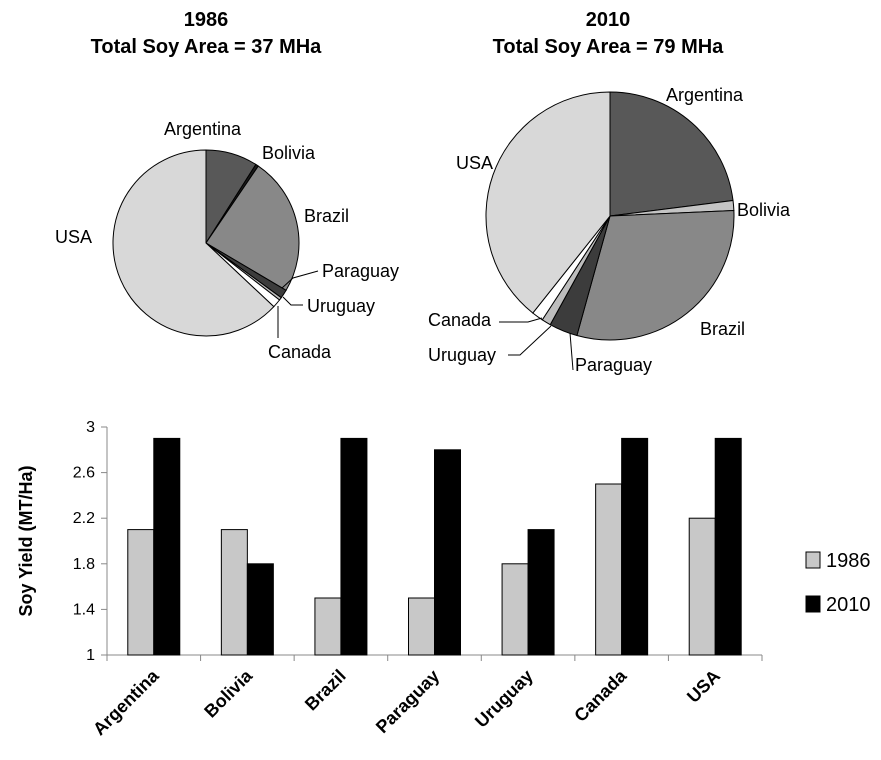  I want to click on pie-1986-label-brazil: Brazil, so click(326, 216).